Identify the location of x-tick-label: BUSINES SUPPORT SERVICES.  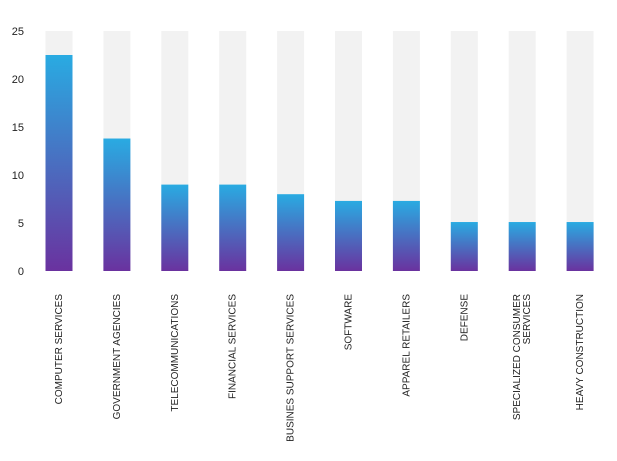
(291, 368).